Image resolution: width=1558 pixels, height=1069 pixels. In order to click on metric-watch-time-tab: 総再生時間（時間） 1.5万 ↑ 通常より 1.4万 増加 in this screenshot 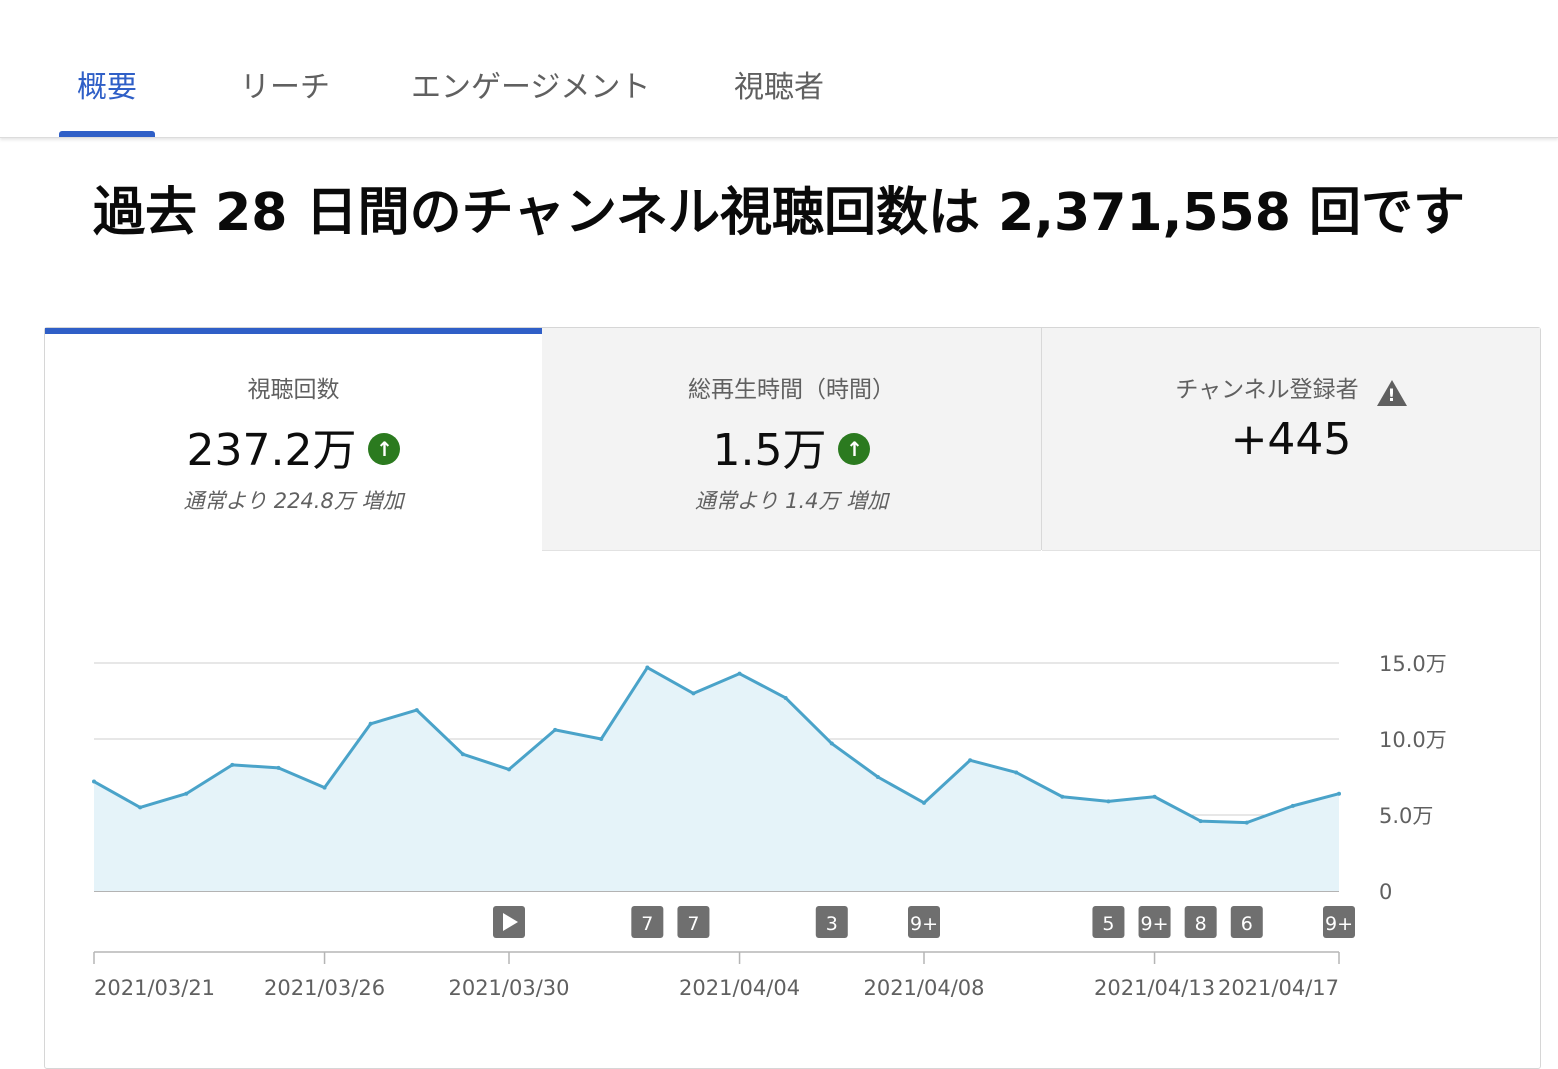, I will do `click(791, 439)`.